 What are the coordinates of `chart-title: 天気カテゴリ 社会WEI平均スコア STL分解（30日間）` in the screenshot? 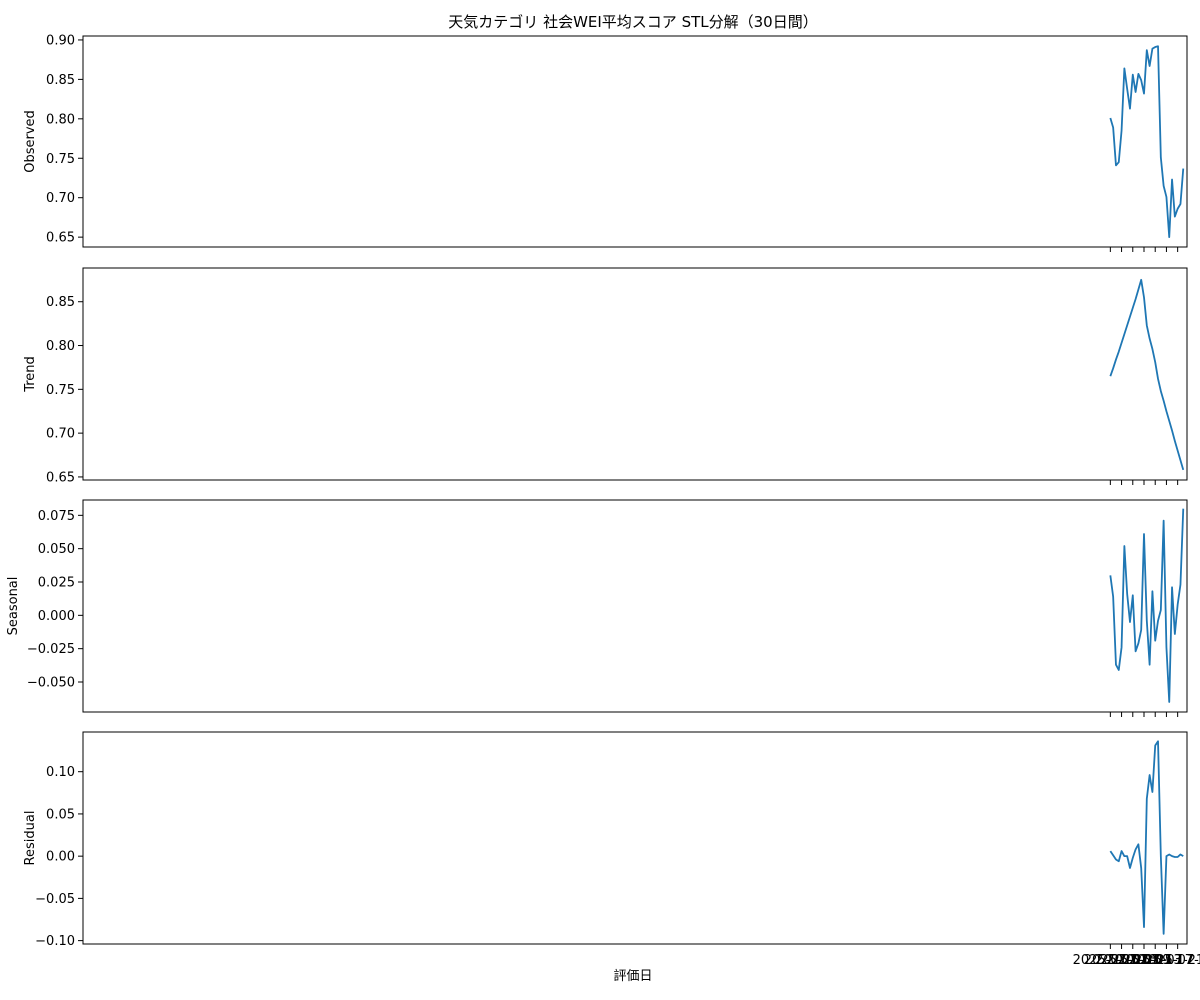 It's located at (632, 22).